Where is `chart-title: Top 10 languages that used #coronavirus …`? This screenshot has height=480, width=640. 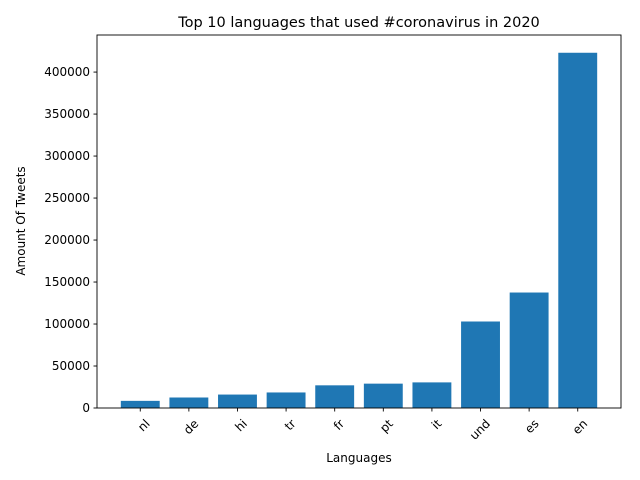 chart-title: Top 10 languages that used #coronavirus … is located at coordinates (358, 23).